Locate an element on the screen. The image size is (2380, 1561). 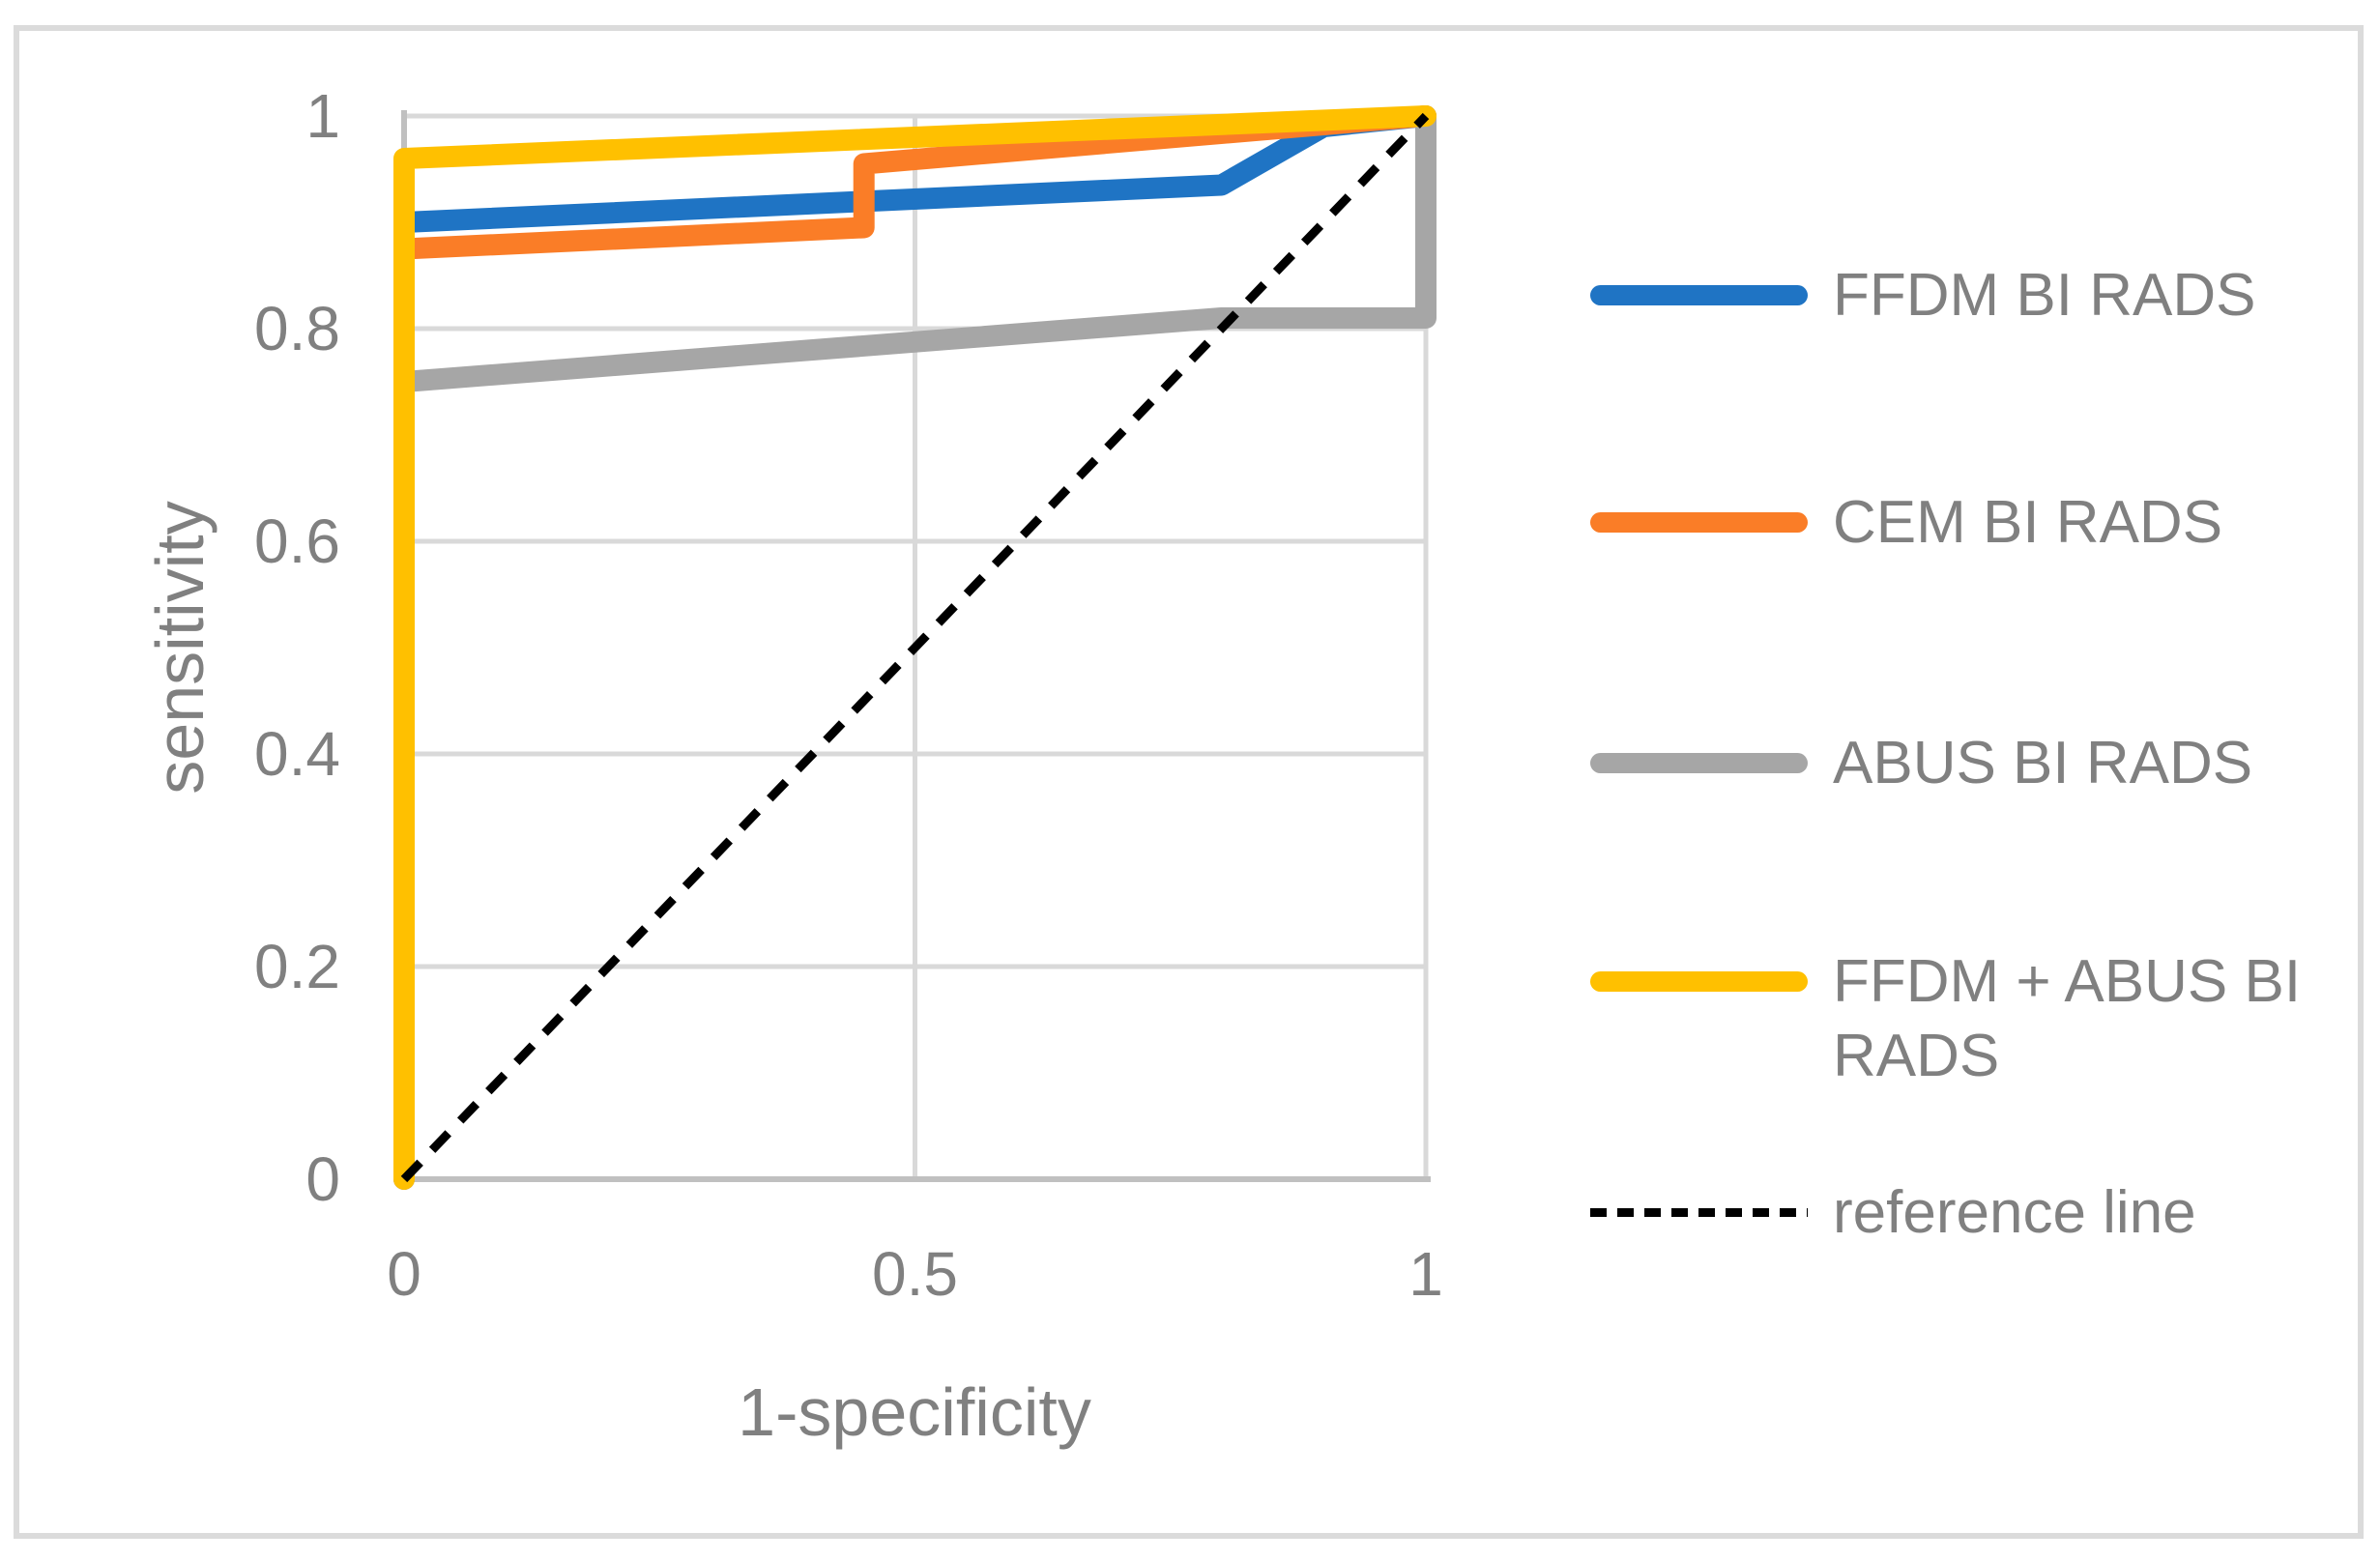
y-tick-label: 0 is located at coordinates (323, 1179).